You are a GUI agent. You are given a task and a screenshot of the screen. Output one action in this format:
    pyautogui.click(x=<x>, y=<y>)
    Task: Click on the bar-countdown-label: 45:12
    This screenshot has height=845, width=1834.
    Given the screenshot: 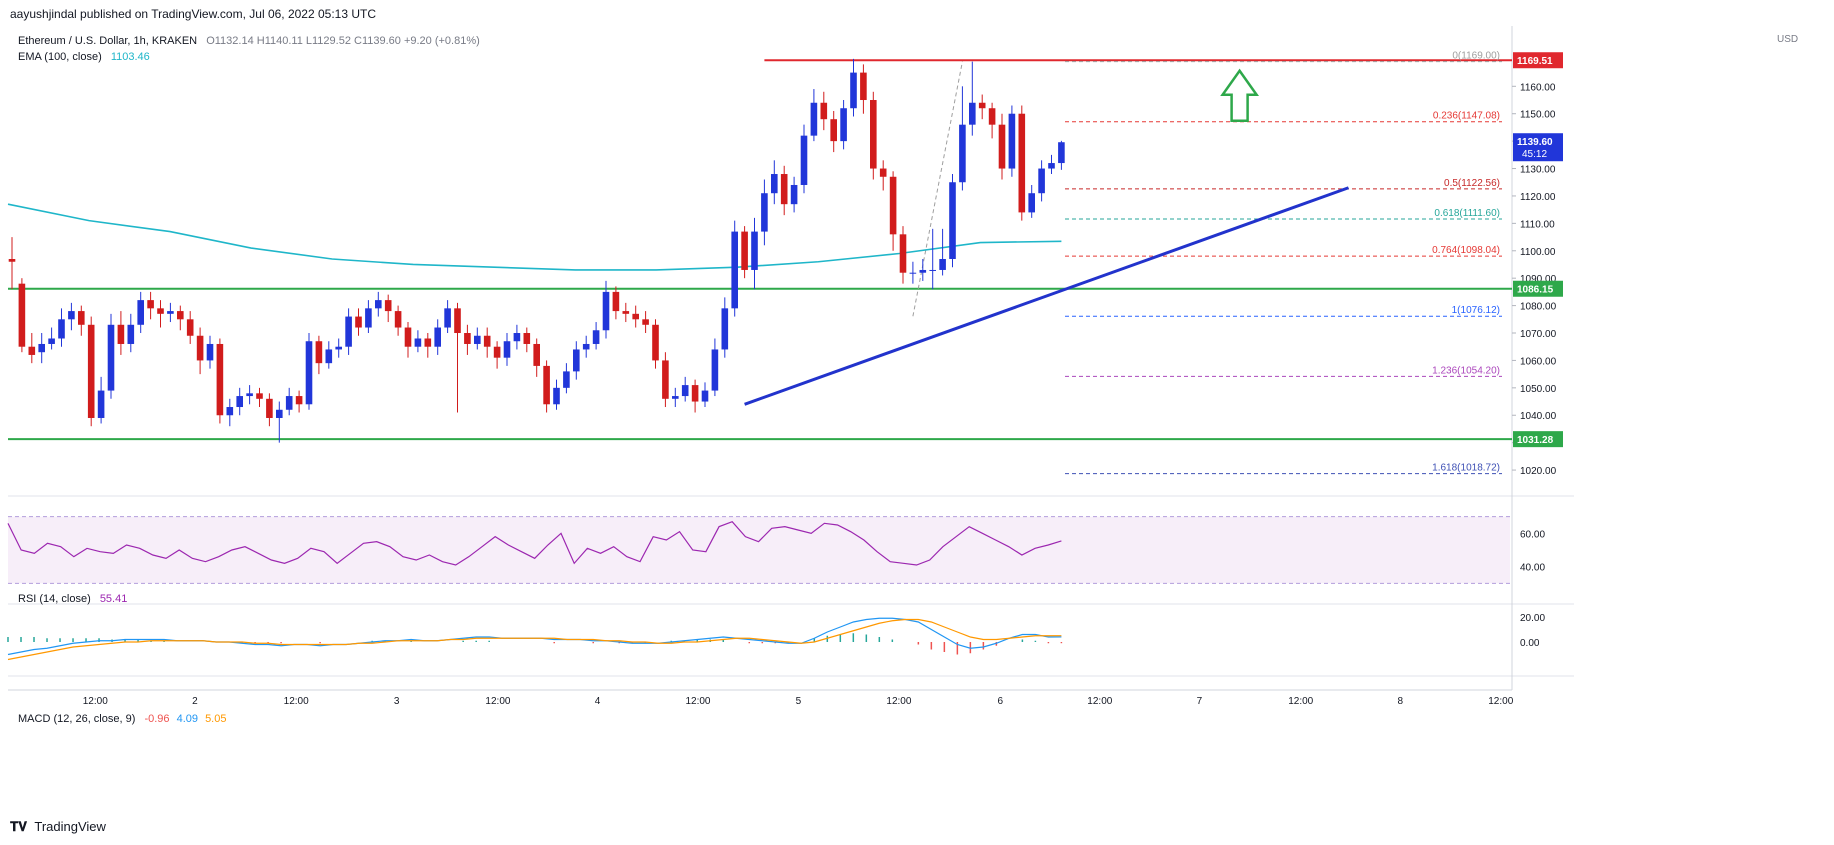 What is the action you would take?
    pyautogui.click(x=1534, y=154)
    